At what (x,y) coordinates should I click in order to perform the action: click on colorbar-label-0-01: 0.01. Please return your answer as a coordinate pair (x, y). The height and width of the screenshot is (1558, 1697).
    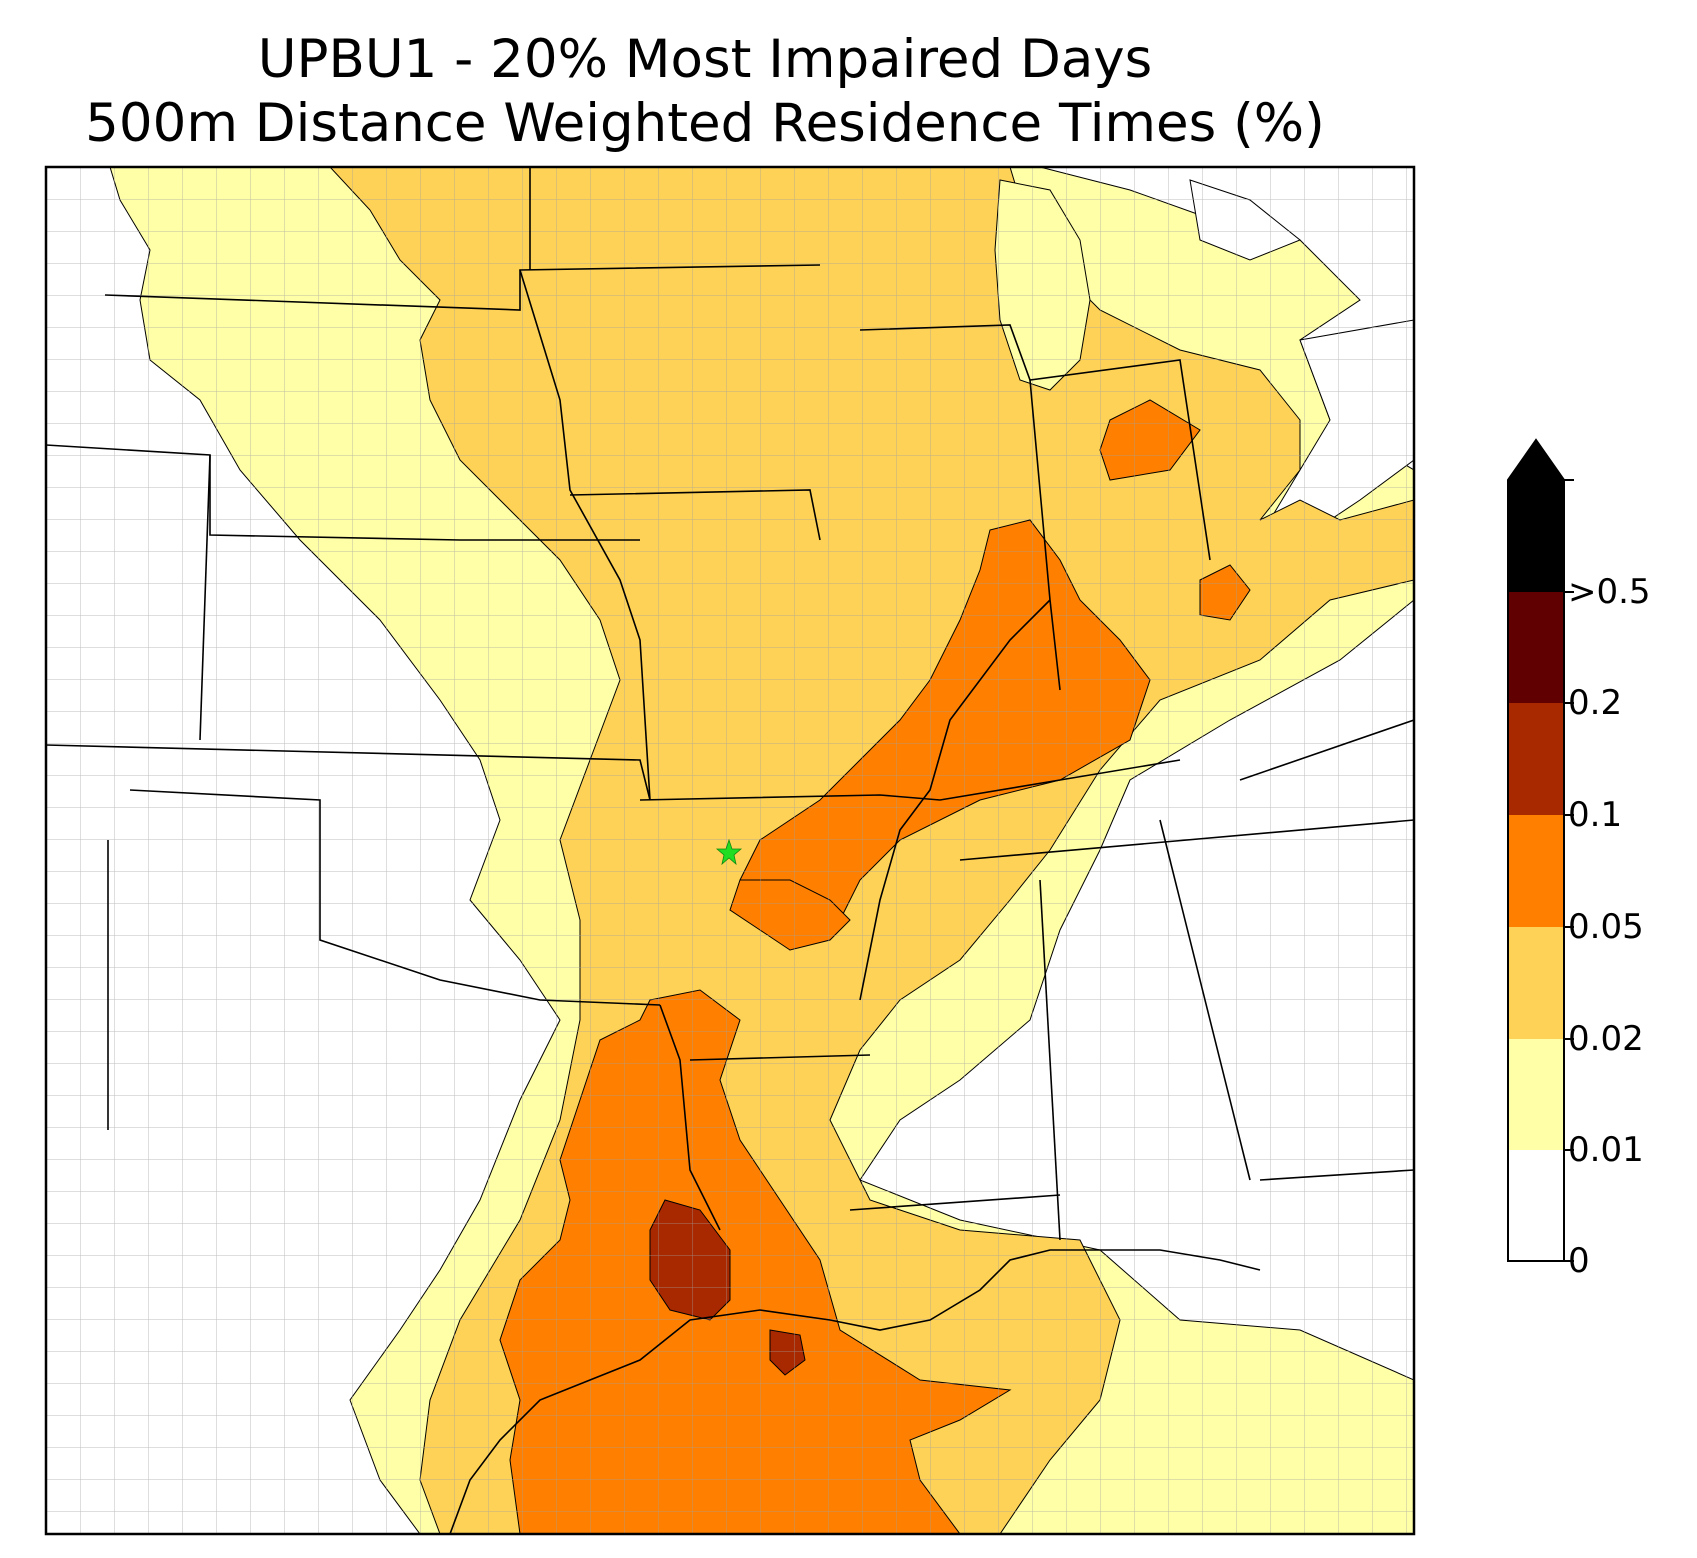
    Looking at the image, I should click on (1606, 1150).